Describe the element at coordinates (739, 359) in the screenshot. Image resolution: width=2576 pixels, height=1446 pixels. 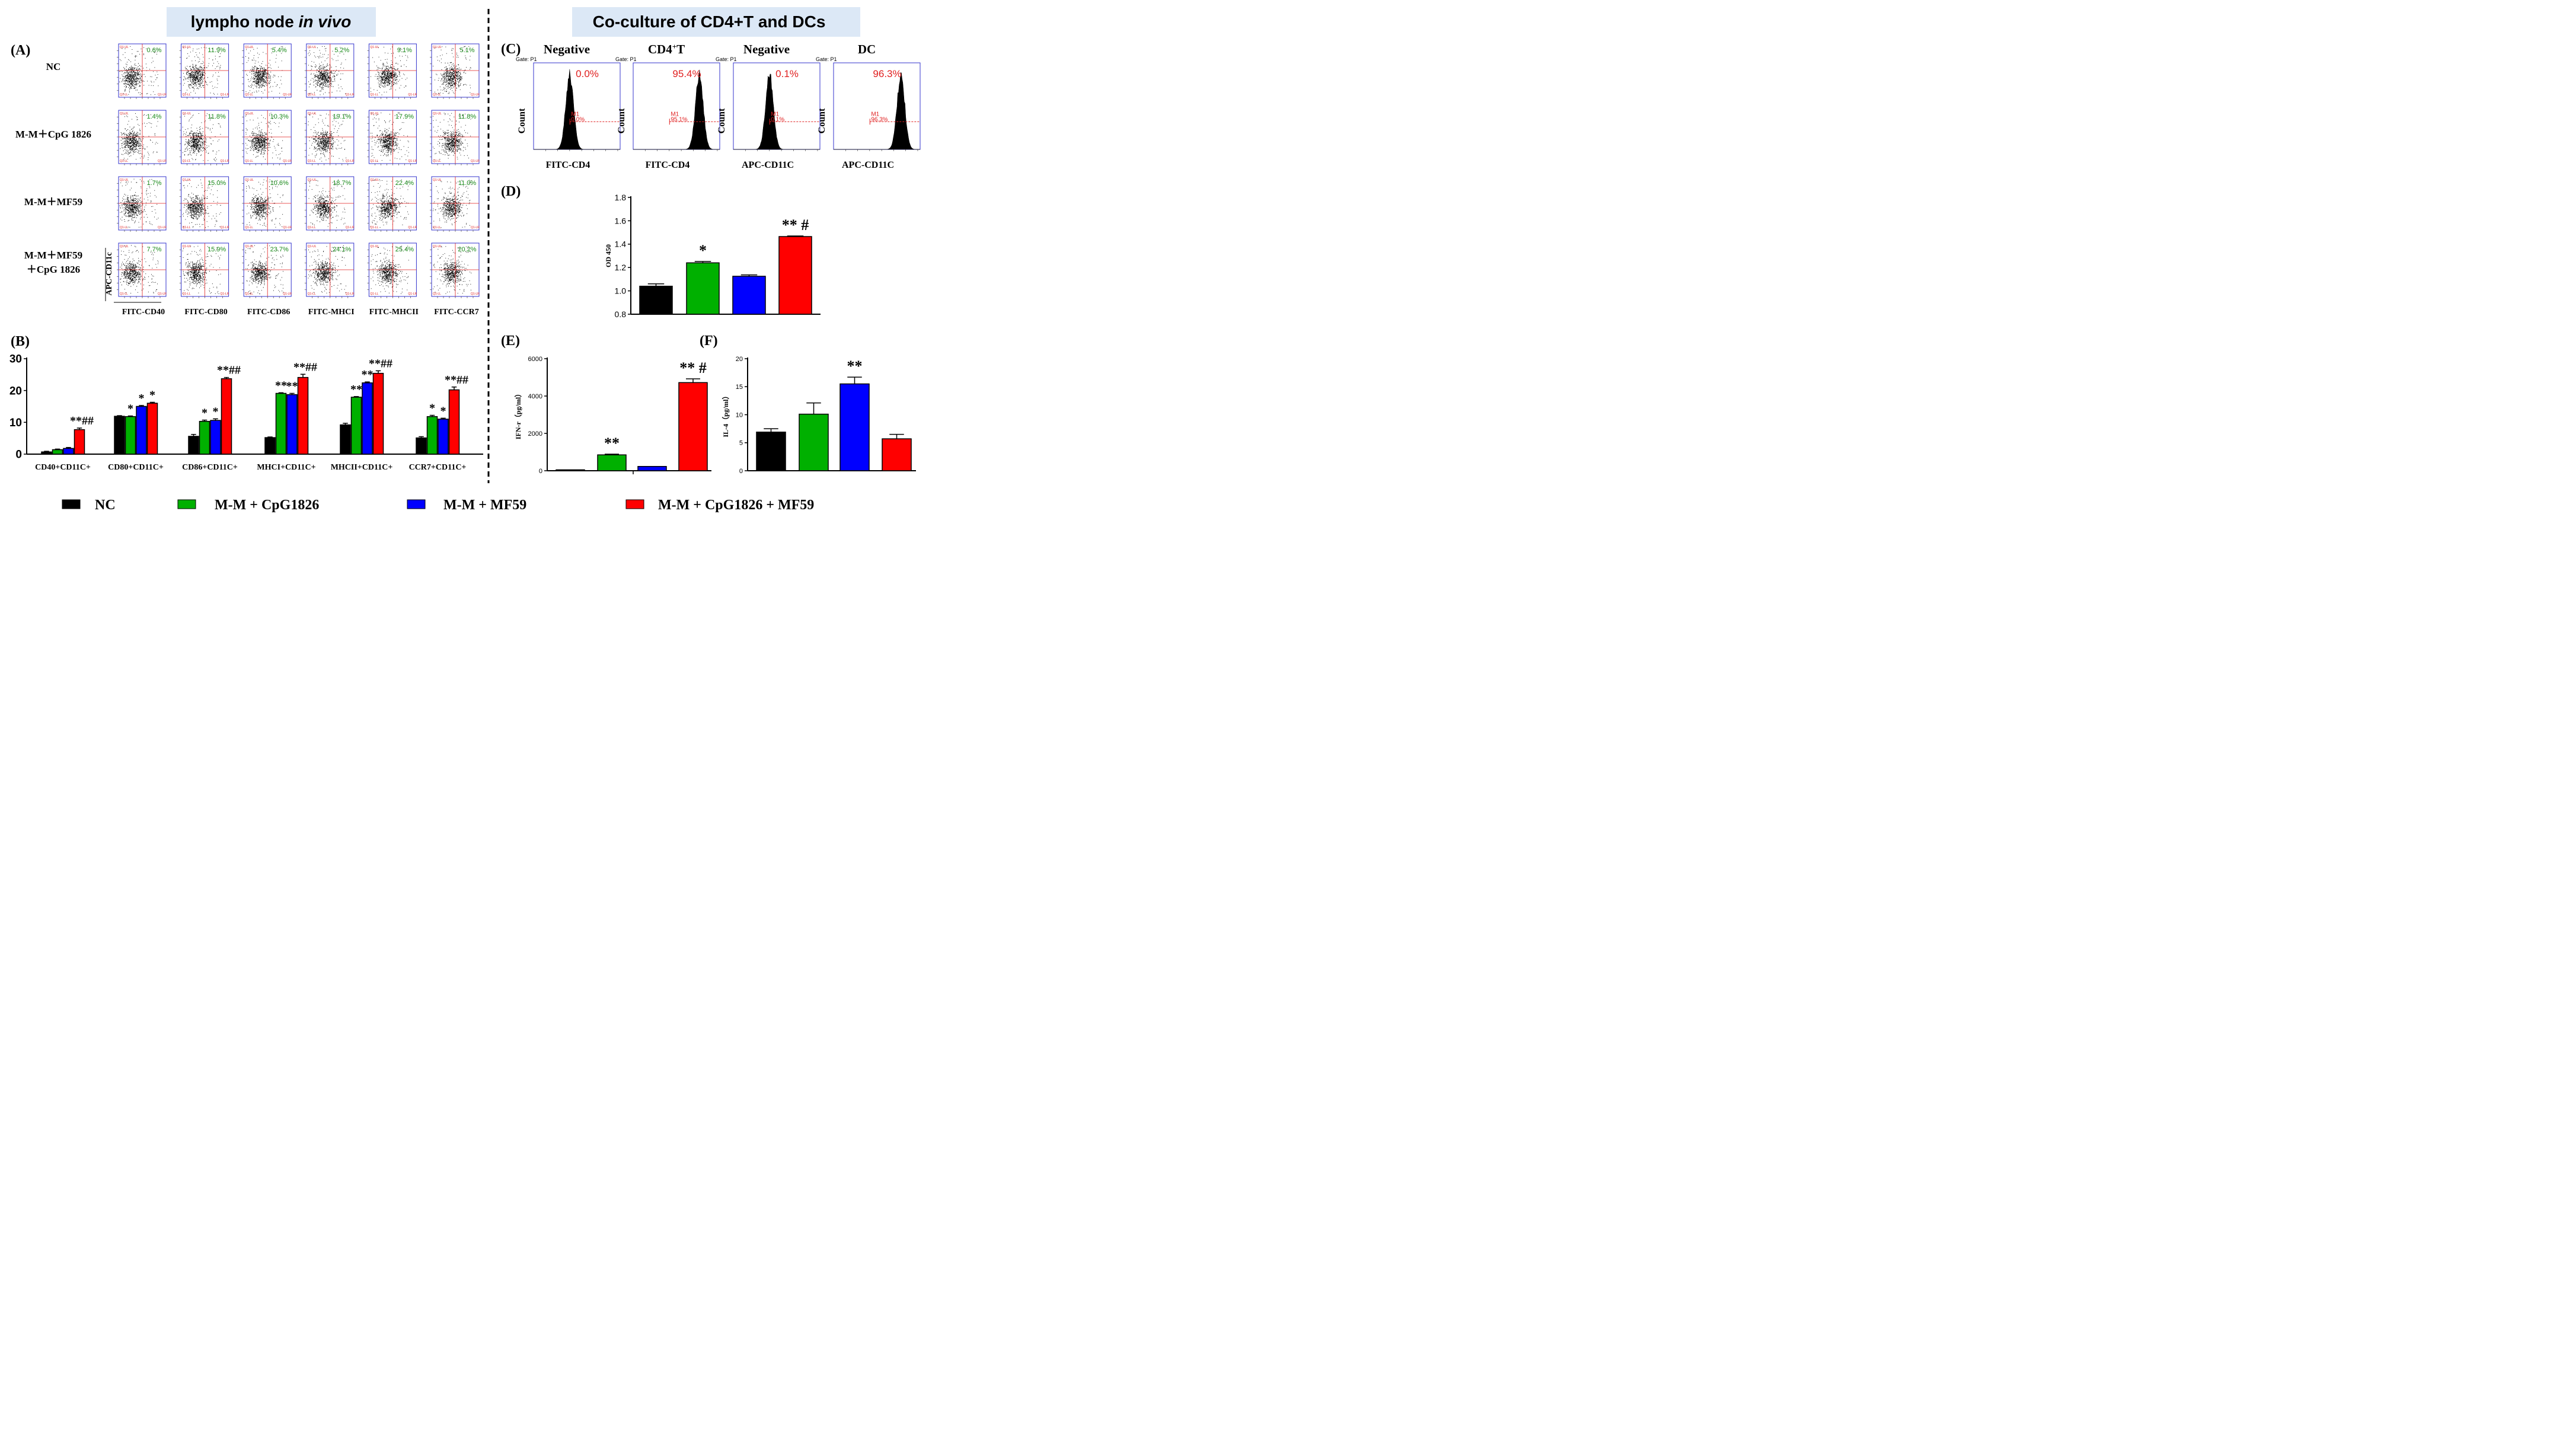
I see `y-tick-label: 20` at that location.